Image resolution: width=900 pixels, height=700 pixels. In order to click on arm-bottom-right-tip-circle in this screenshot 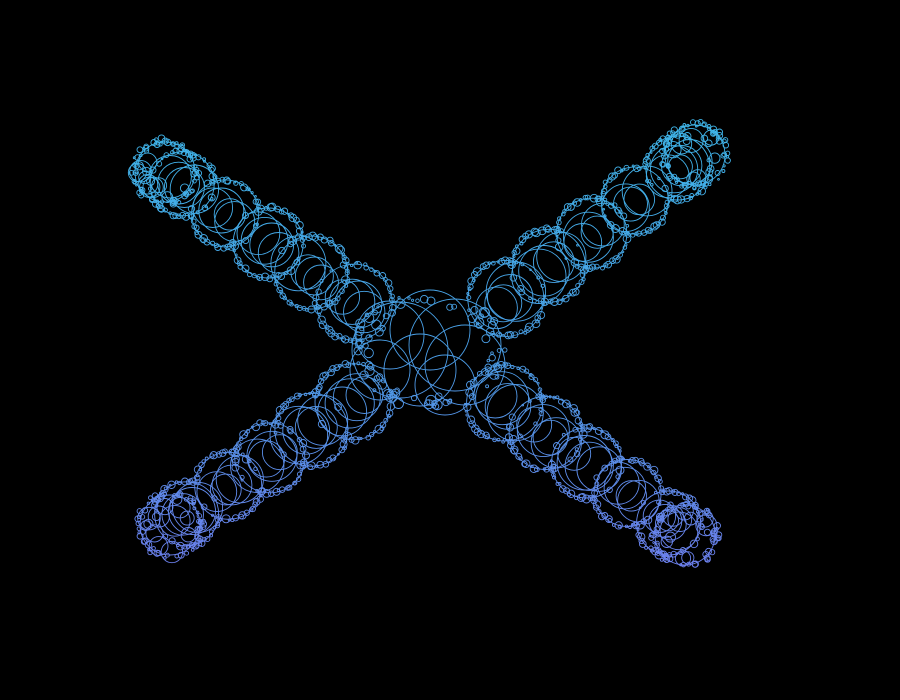, I will do `click(670, 537)`.